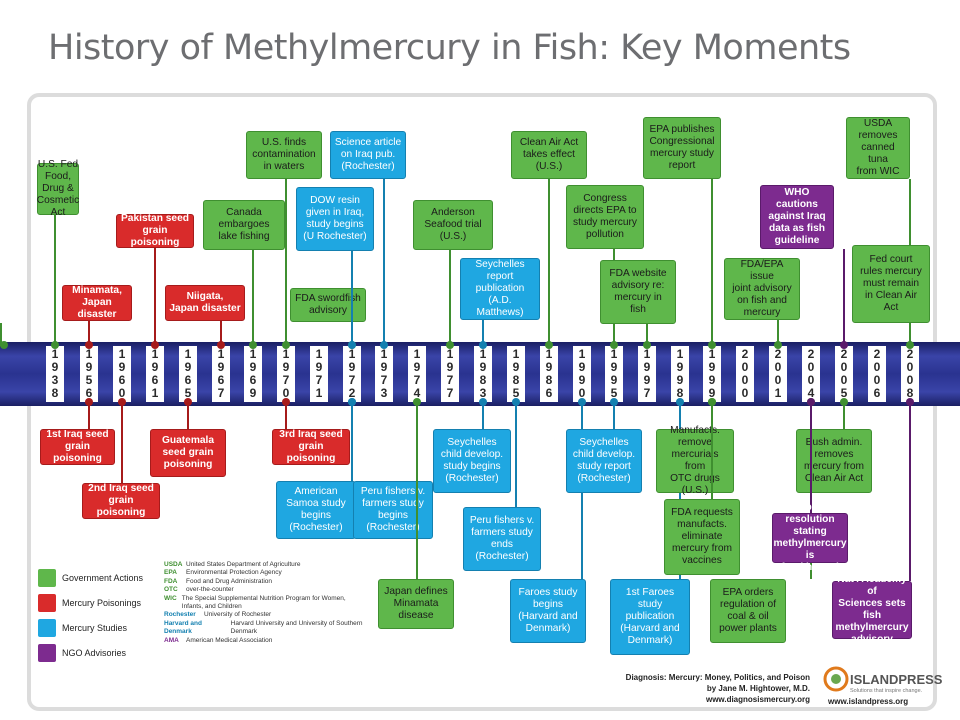  What do you see at coordinates (243, 564) in the screenshot?
I see `abbreviation-value: United States Department of Agriculture` at bounding box center [243, 564].